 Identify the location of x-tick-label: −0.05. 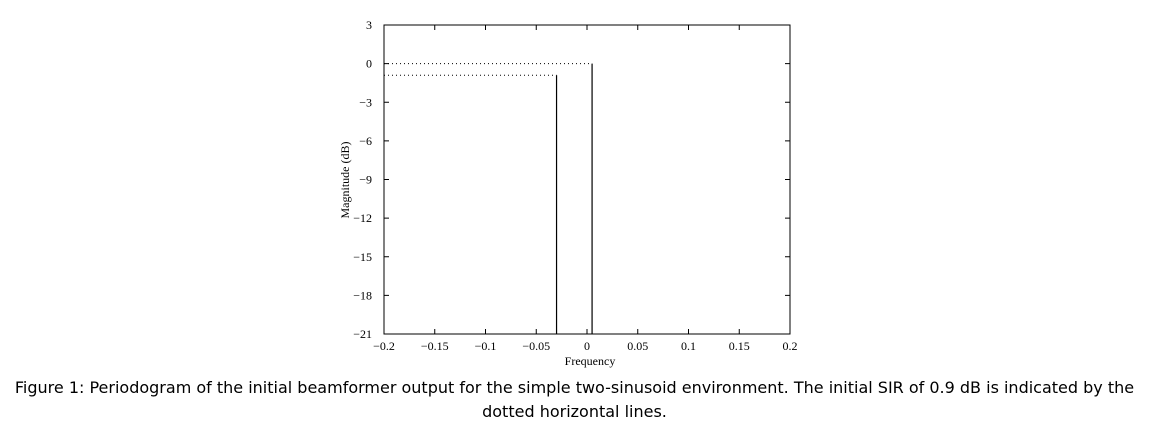
(536, 346).